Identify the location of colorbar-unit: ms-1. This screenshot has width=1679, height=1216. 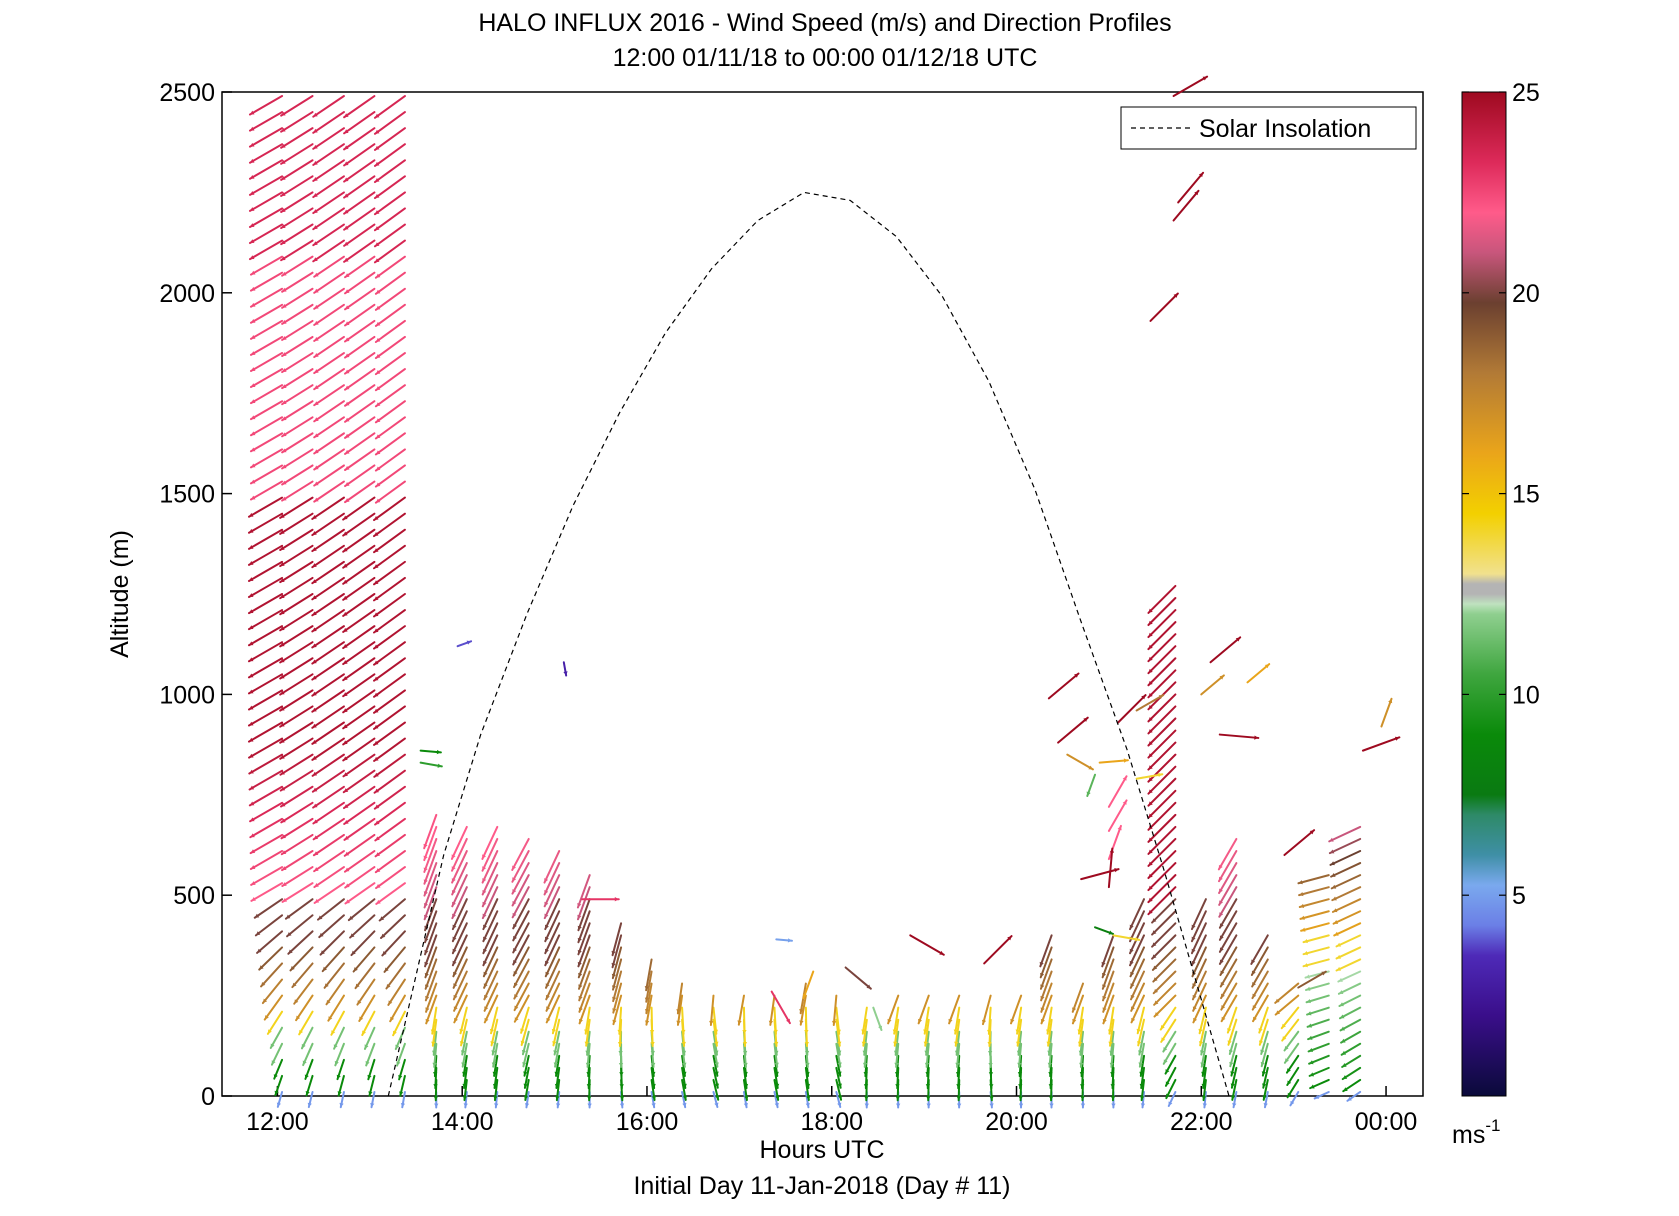
(1476, 1132).